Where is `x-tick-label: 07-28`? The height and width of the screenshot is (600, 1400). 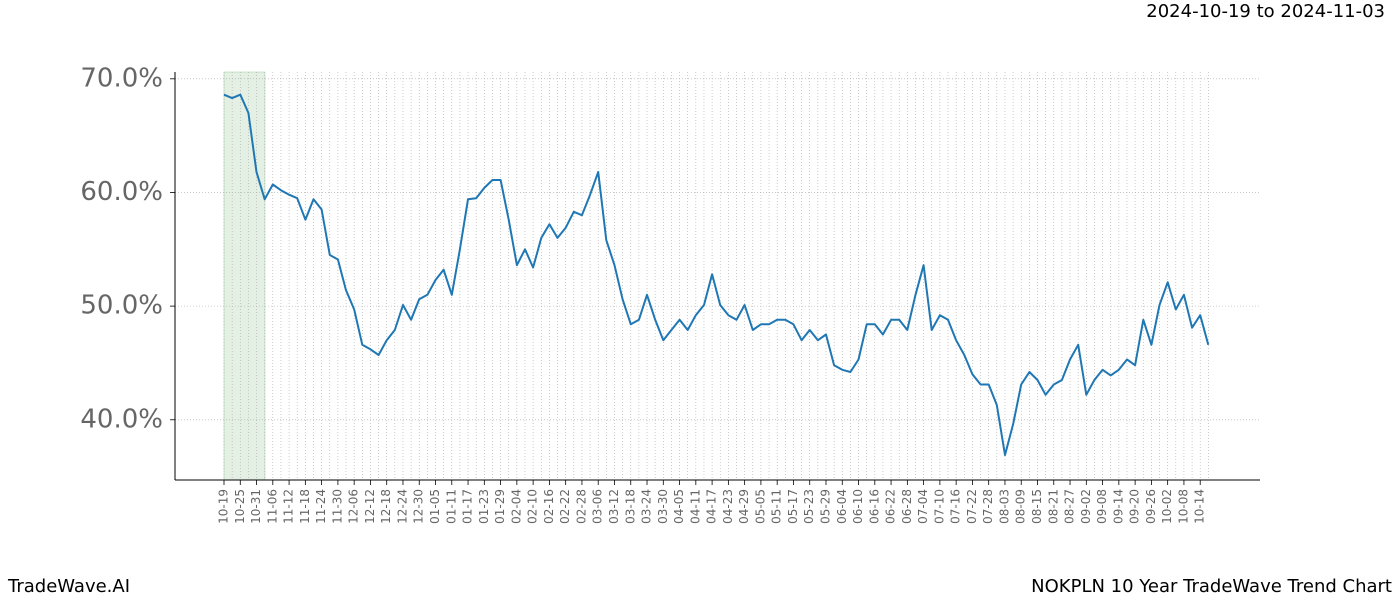
x-tick-label: 07-28 is located at coordinates (988, 506).